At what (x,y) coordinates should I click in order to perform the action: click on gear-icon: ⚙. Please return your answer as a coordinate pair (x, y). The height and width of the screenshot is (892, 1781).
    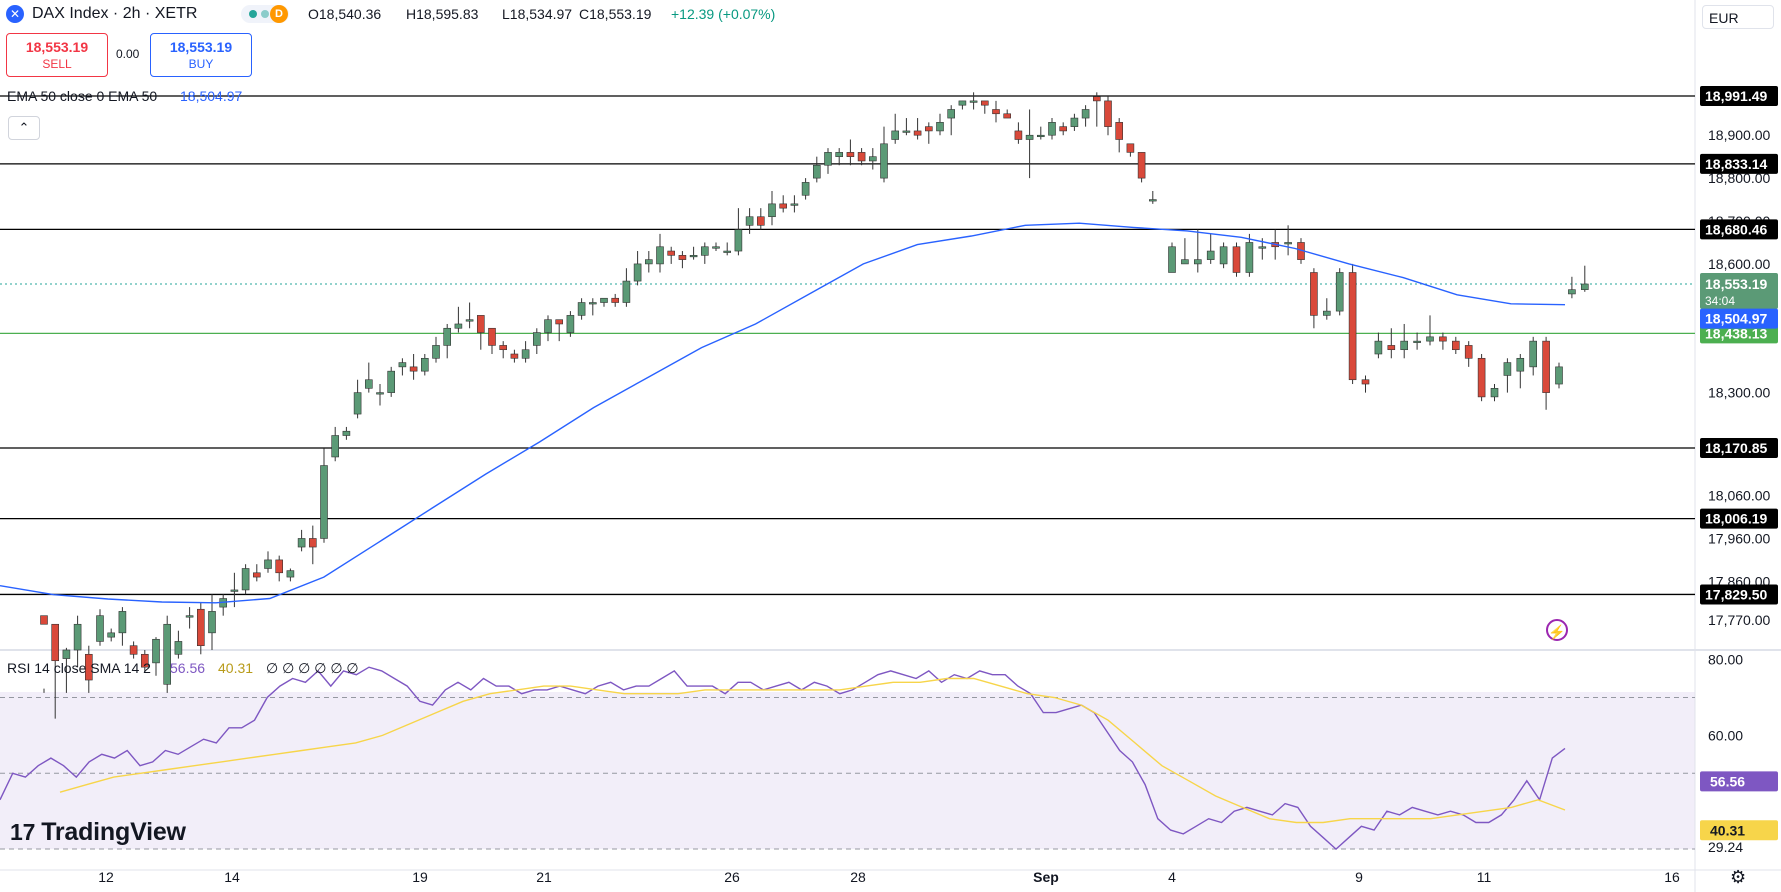
    Looking at the image, I should click on (1738, 877).